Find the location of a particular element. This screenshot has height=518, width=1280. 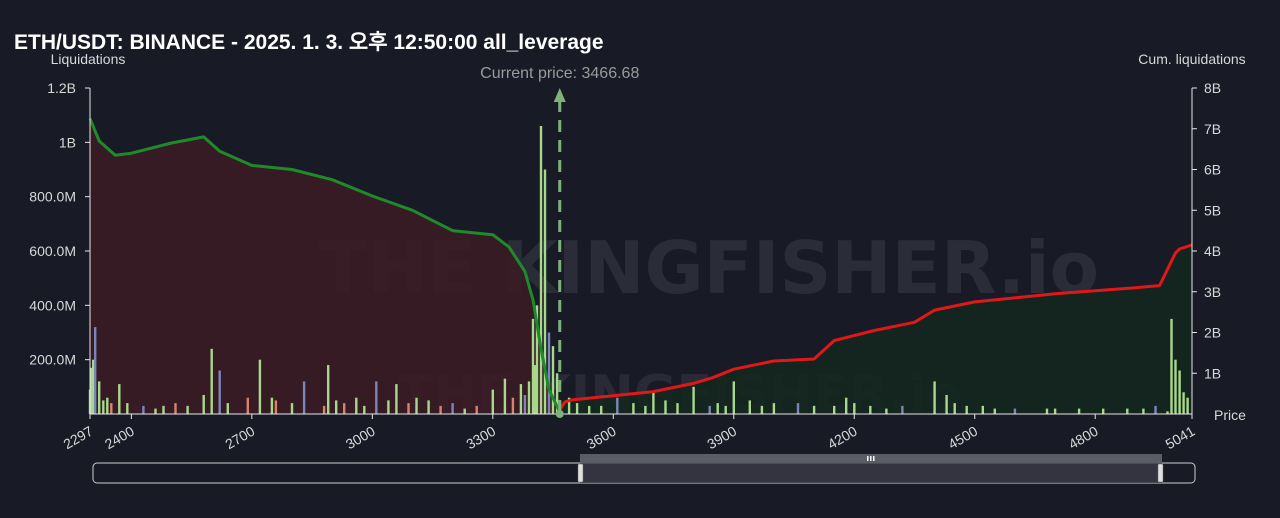

y-tick-label: 800.0M is located at coordinates (52, 197).